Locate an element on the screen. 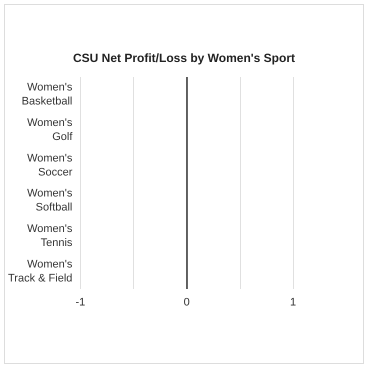 This screenshot has height=370, width=370. y-tick-label: Women's Soccer is located at coordinates (50, 165).